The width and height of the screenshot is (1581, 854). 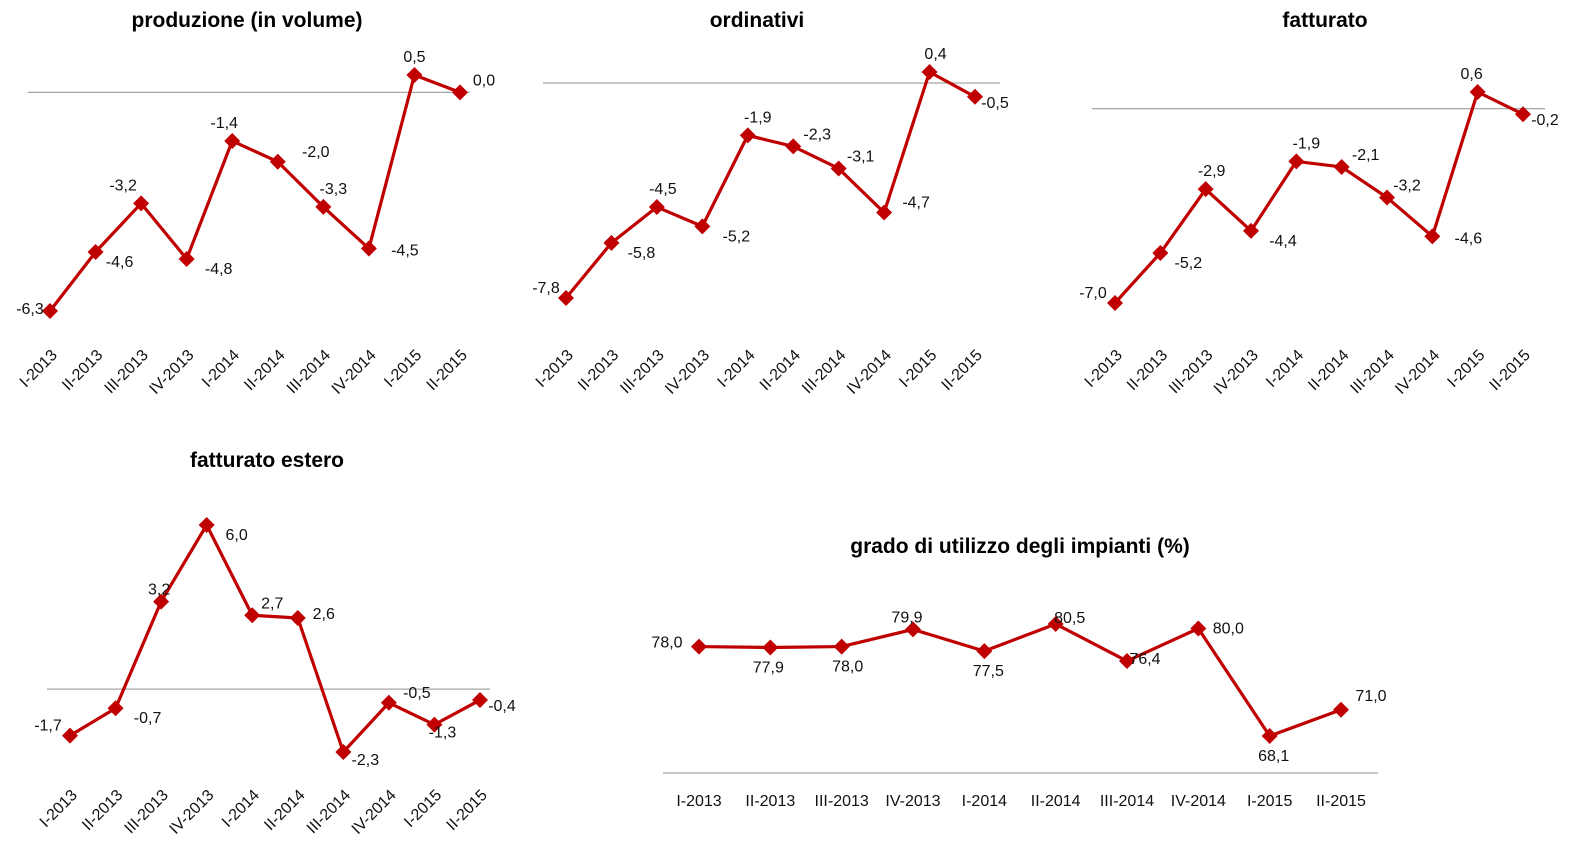 What do you see at coordinates (247, 20) in the screenshot?
I see `chart-title: produzione (in volume)` at bounding box center [247, 20].